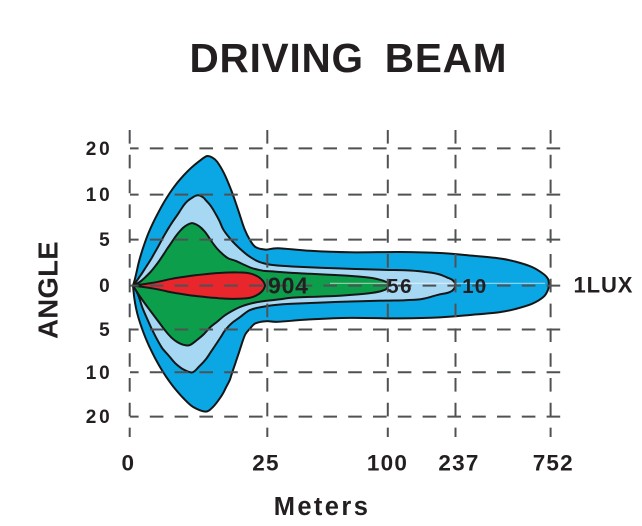 Image resolution: width=642 pixels, height=526 pixels. Describe the element at coordinates (277, 58) in the screenshot. I see `svg-text: DRIVING` at that location.